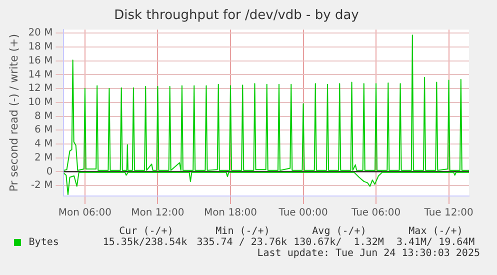 This screenshot has height=275, width=497. Describe the element at coordinates (338, 242) in the screenshot. I see `text: 130.67k/ 1.32M` at that location.